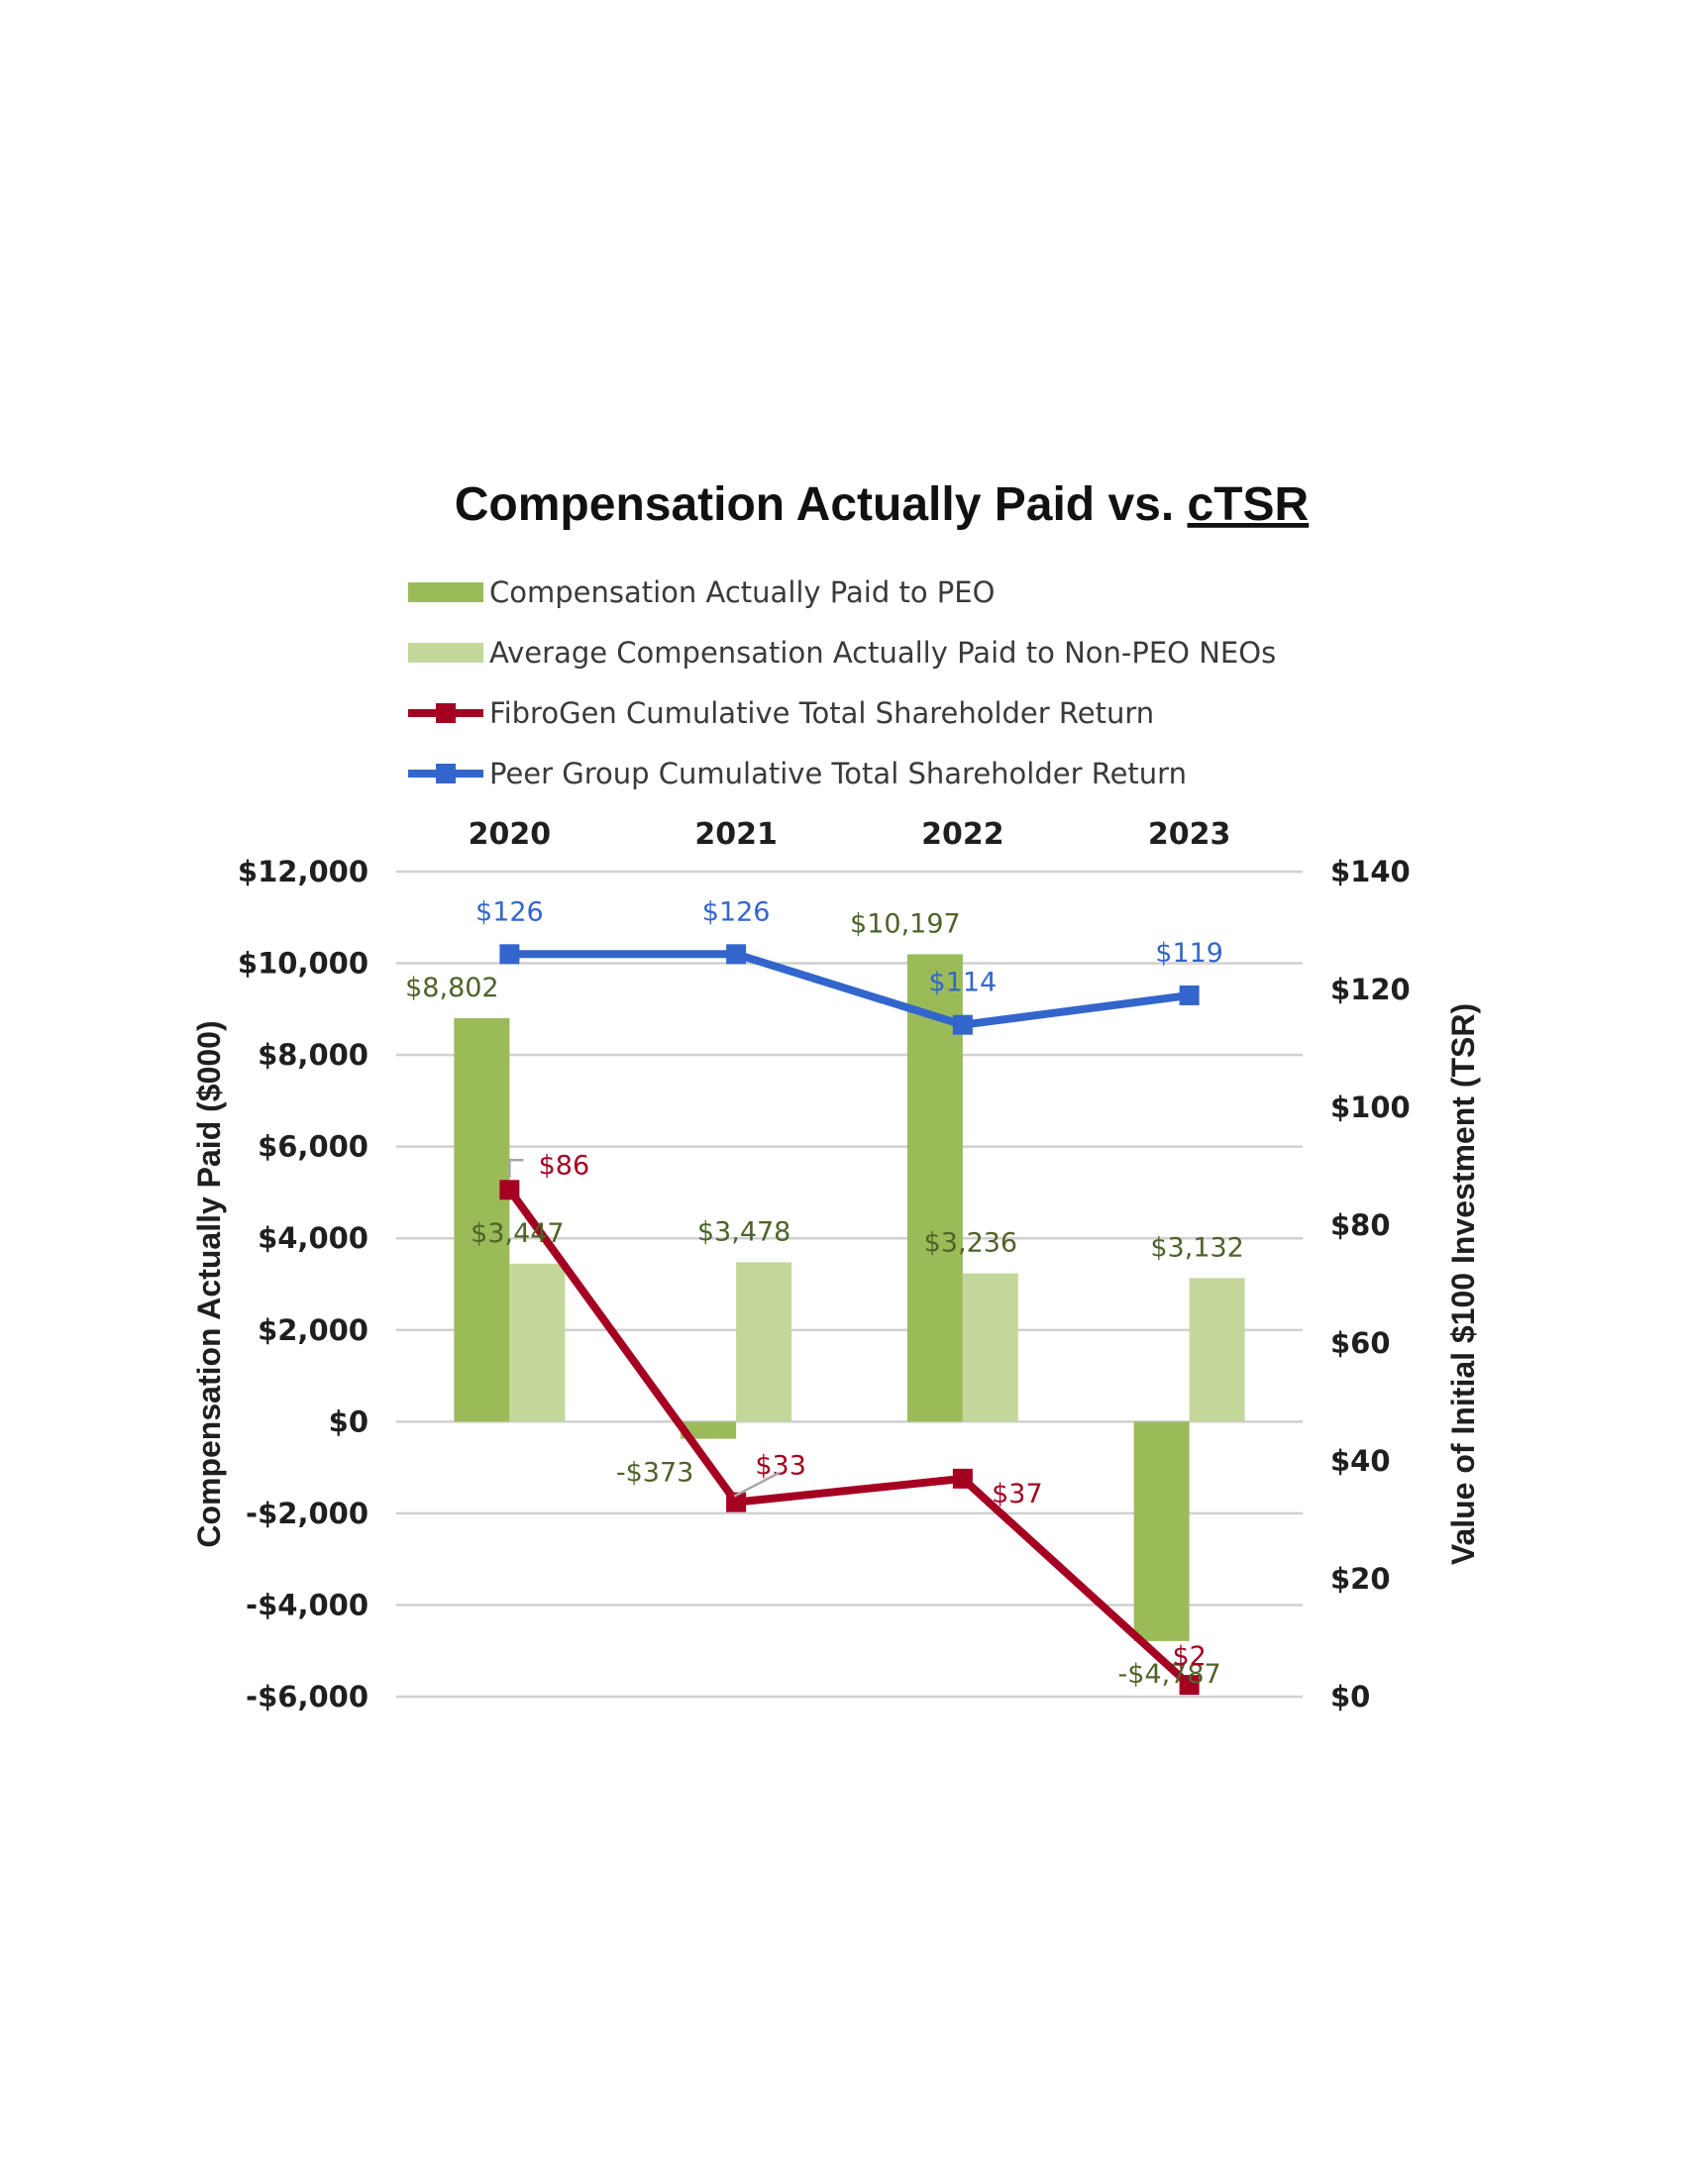 This screenshot has width=1684, height=2184. I want to click on bars, so click(850, 1297).